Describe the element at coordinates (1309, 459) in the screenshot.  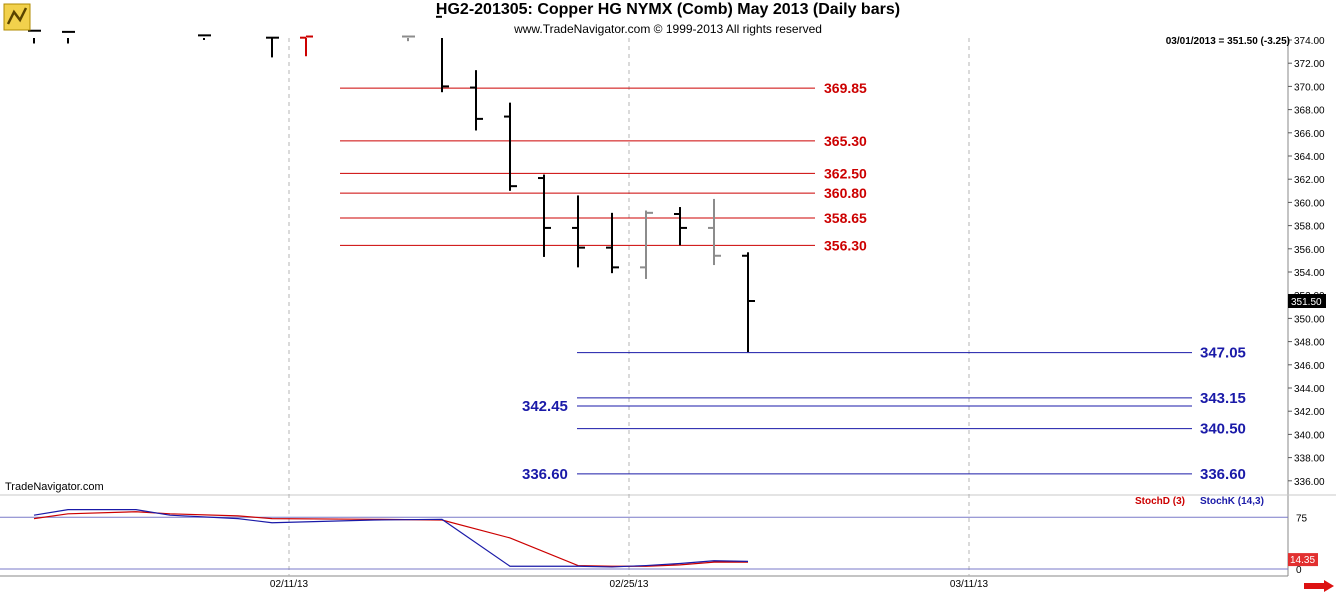
I see `y-tick-label: 338.00` at that location.